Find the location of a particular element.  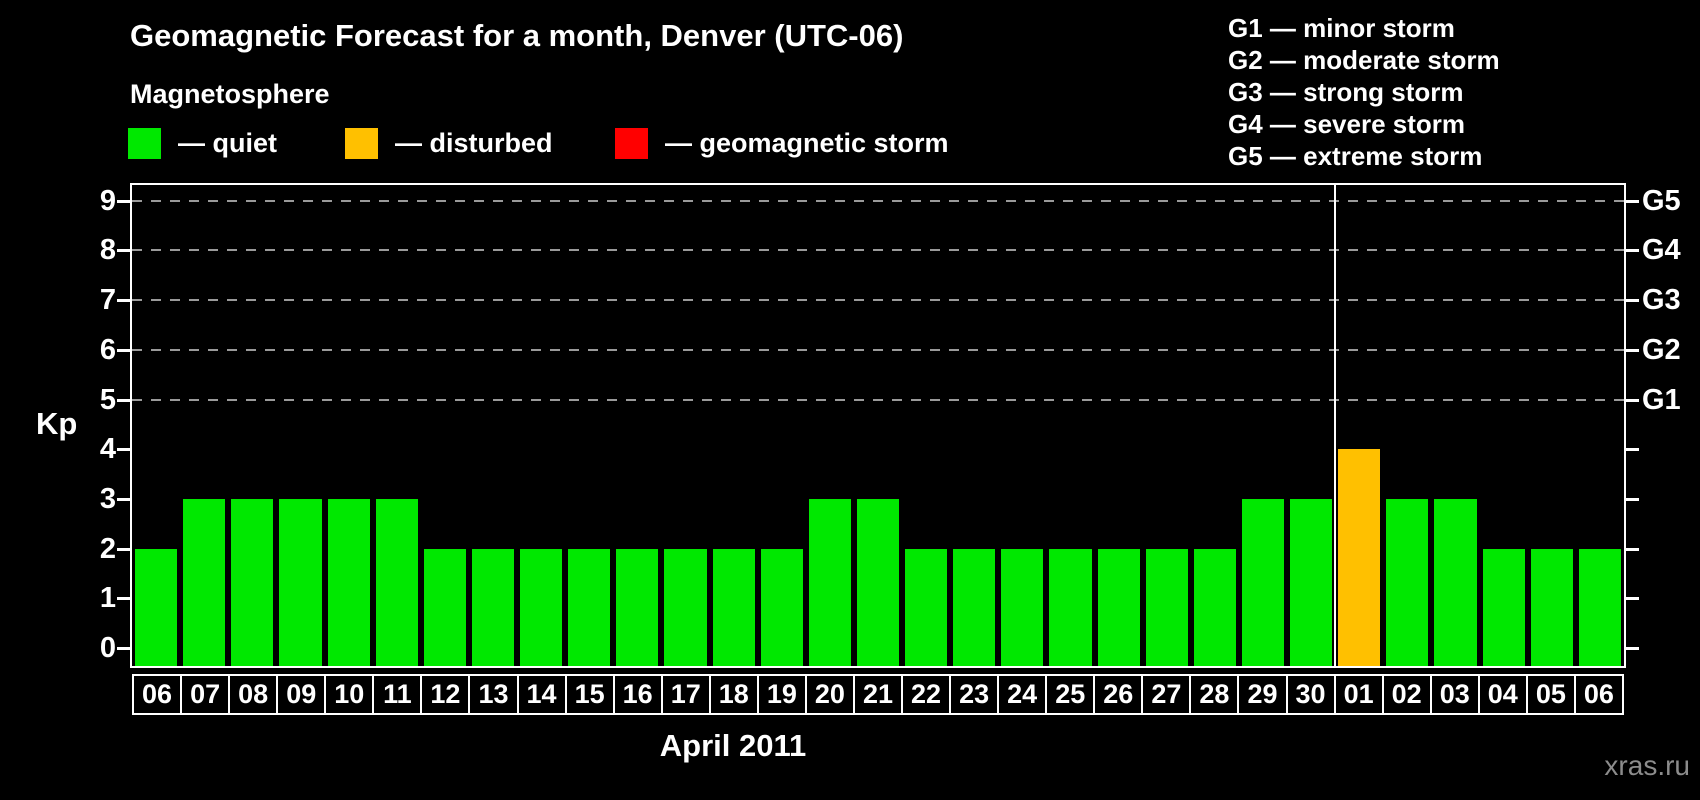

day-label-cell: 09 is located at coordinates (301, 694).